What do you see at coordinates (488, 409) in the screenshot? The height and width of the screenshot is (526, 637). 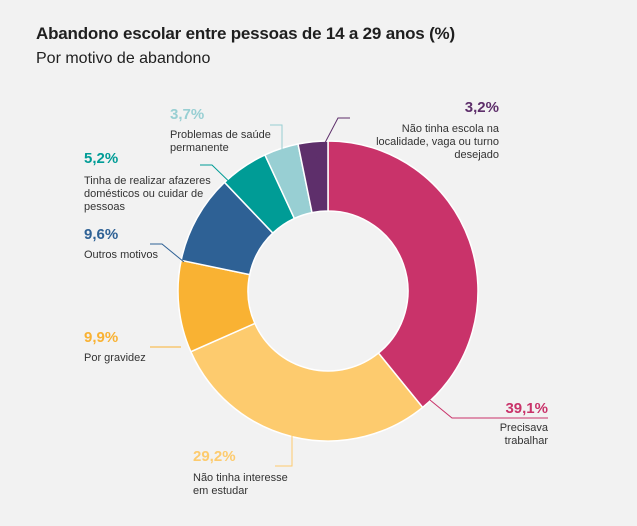 I see `leader-line-precisava-trabalhar` at bounding box center [488, 409].